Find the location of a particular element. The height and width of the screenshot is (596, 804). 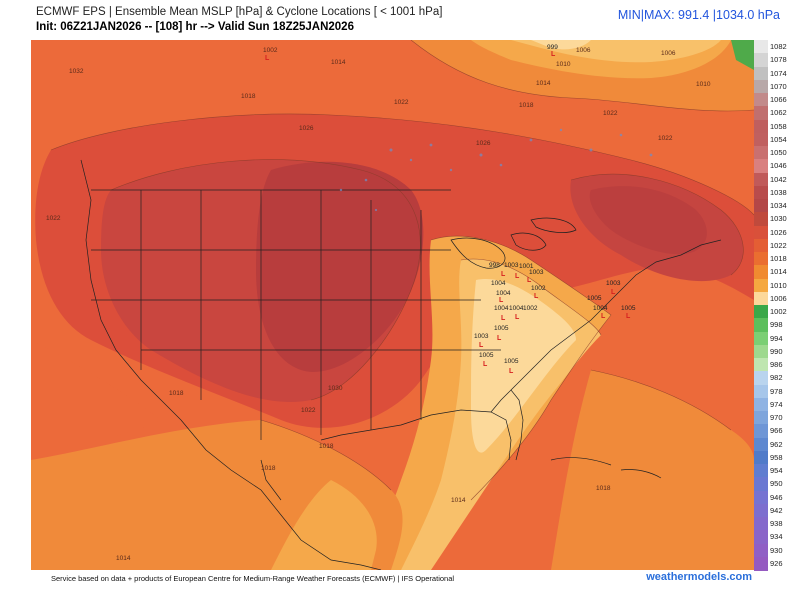

isobar-1022-zone-west is located at coordinates (96, 395).